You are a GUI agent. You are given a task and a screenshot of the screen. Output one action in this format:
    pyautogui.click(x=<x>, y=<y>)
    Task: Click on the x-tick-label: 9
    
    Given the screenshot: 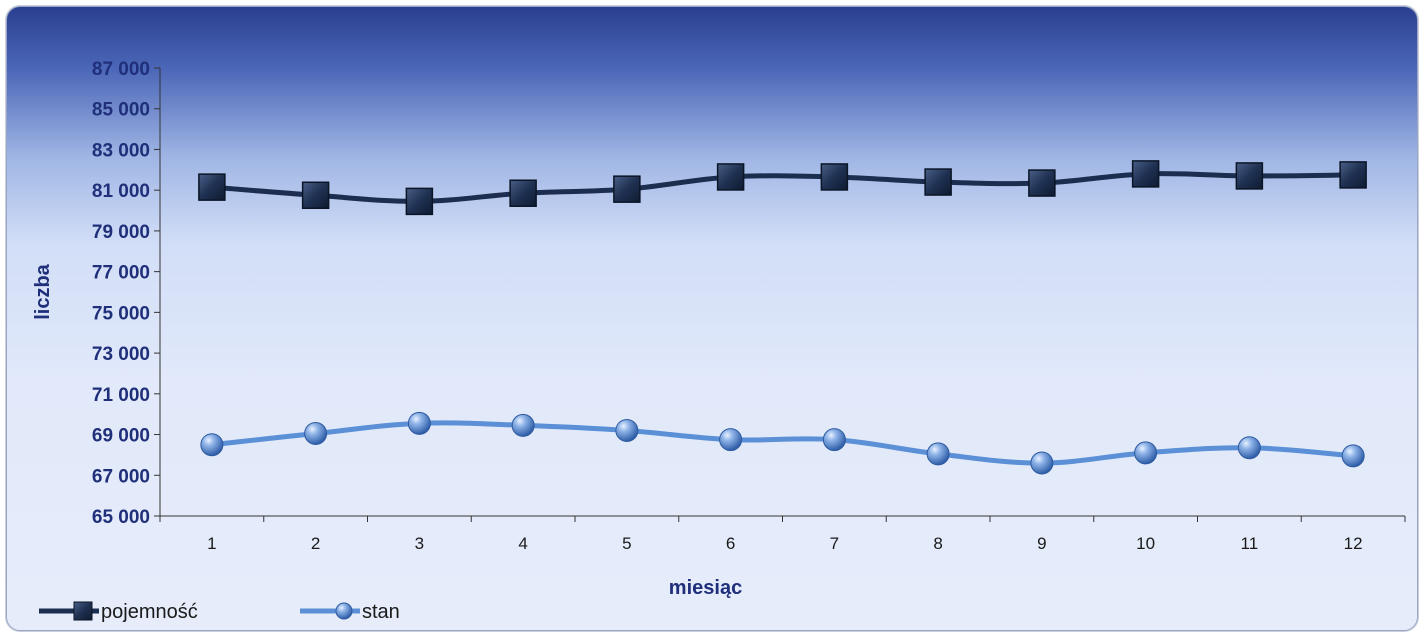 What is the action you would take?
    pyautogui.click(x=1041, y=543)
    